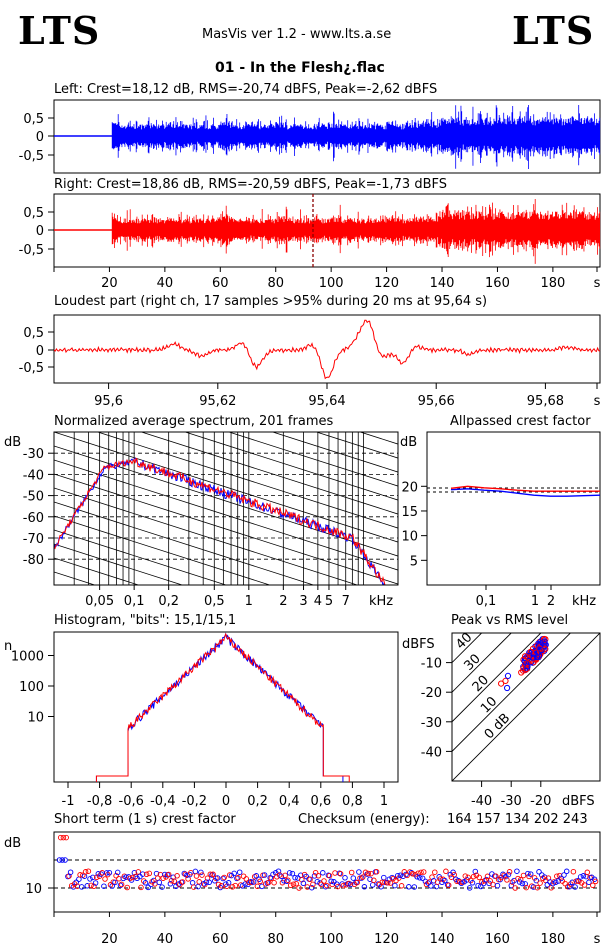  What do you see at coordinates (33, 213) in the screenshot?
I see `right-ytick-label: 0,5` at bounding box center [33, 213].